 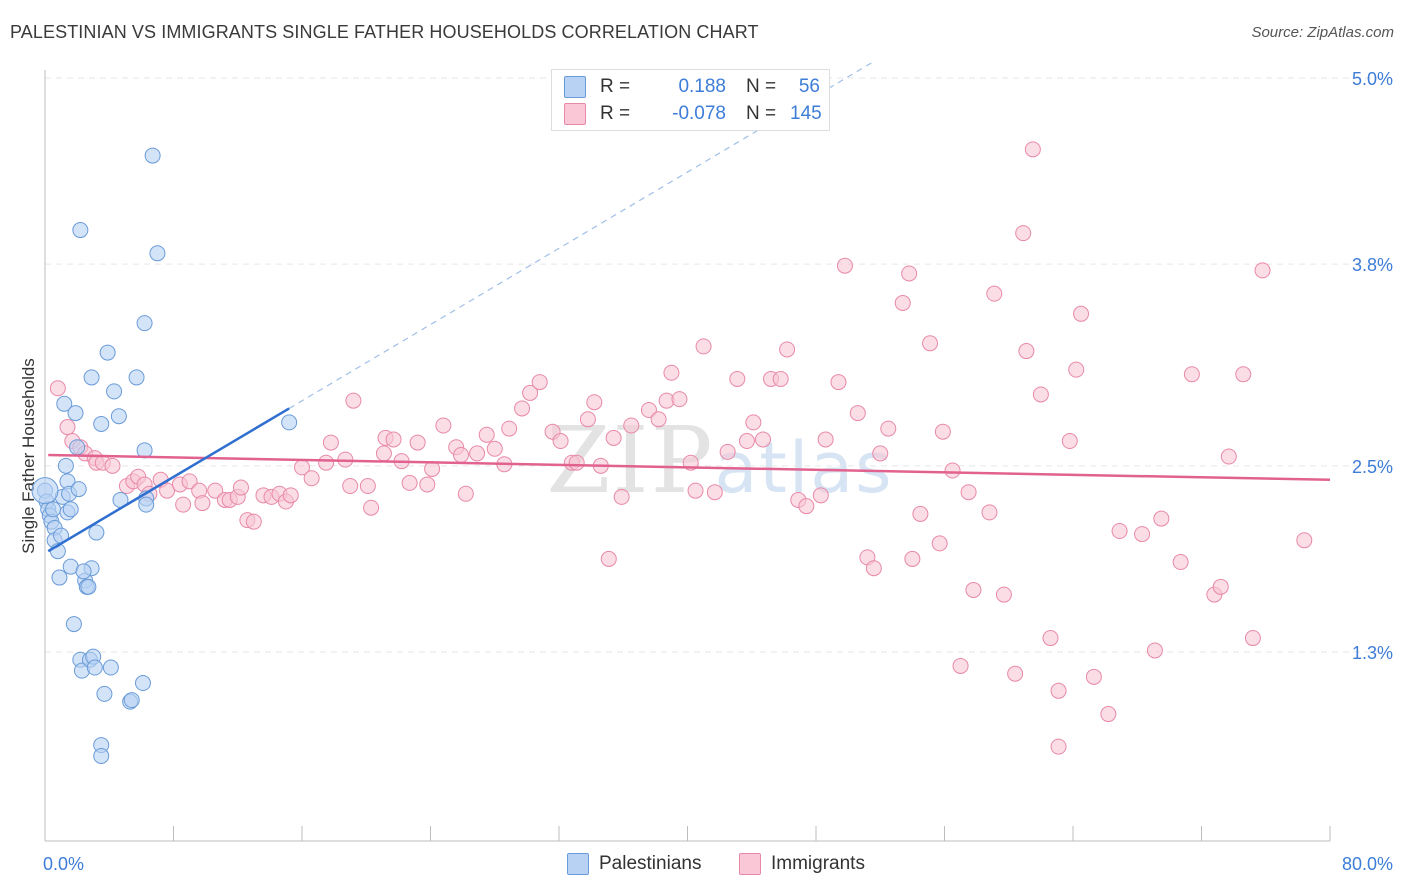 I want to click on r-value: 0.188, so click(x=702, y=86).